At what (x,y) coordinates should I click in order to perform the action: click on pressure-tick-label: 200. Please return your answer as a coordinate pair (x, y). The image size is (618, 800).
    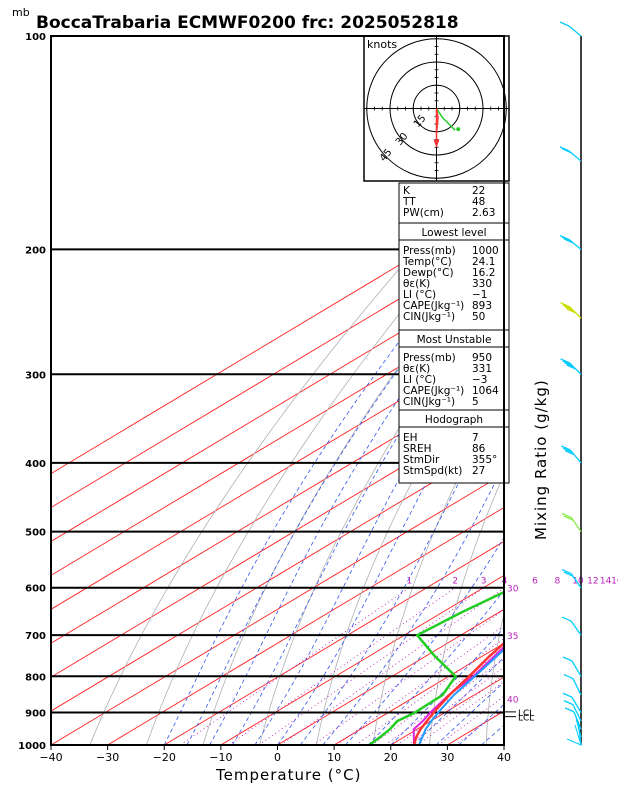
    Looking at the image, I should click on (35, 250).